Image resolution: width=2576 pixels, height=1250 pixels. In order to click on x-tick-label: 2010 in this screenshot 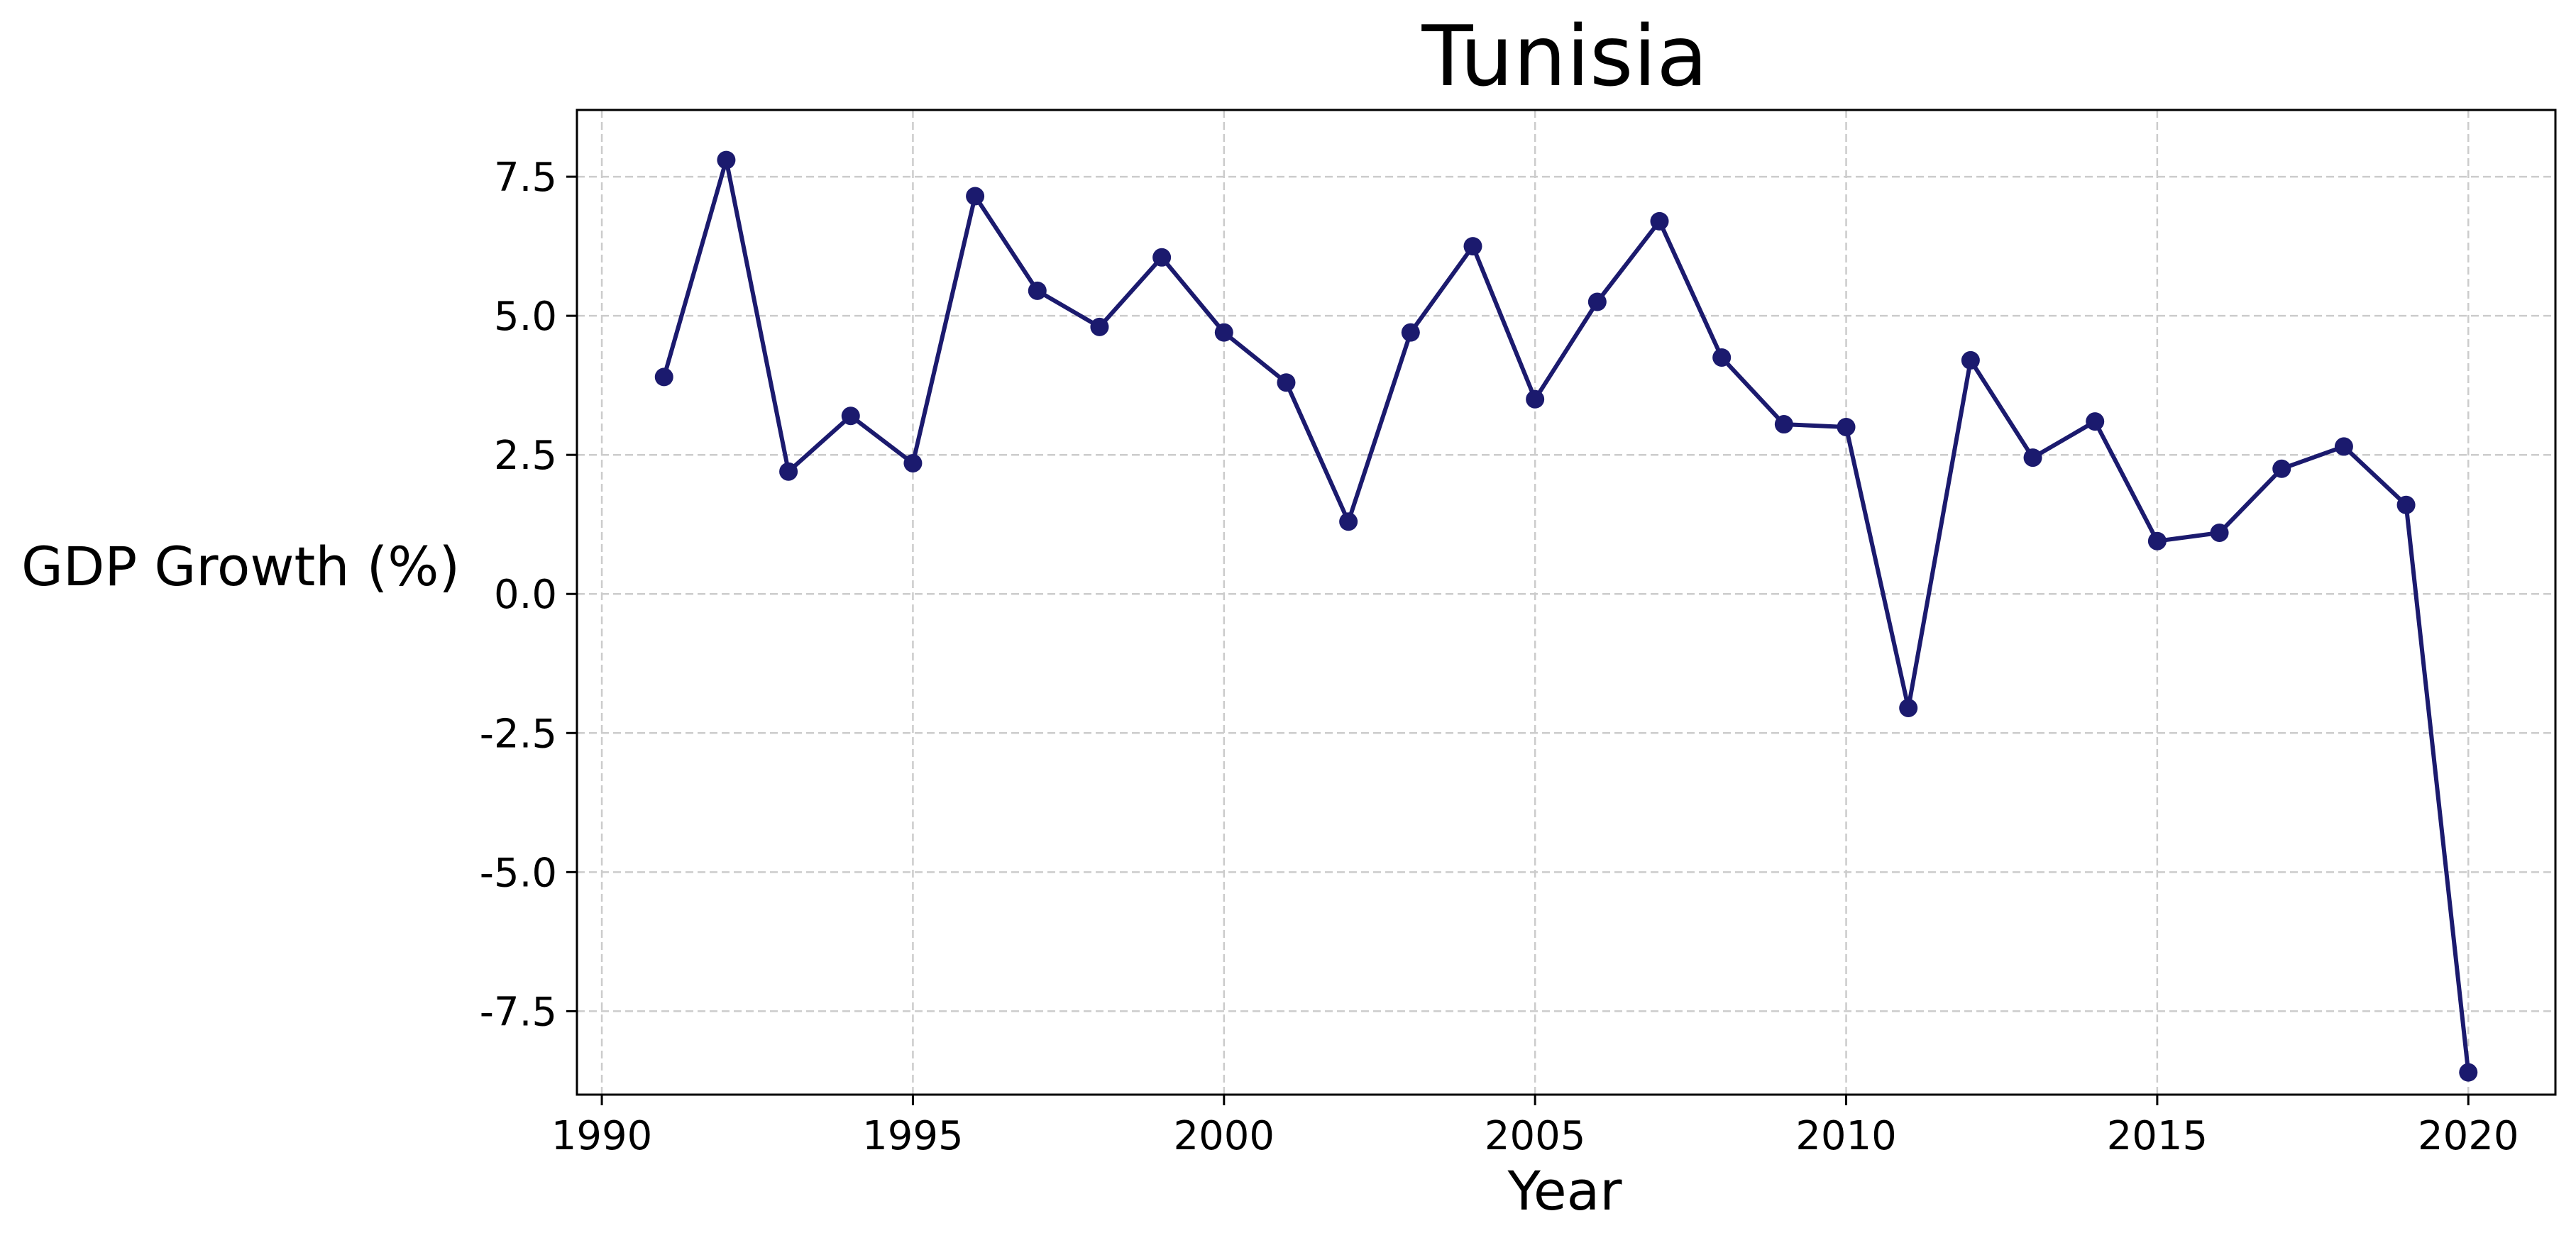, I will do `click(1846, 1136)`.